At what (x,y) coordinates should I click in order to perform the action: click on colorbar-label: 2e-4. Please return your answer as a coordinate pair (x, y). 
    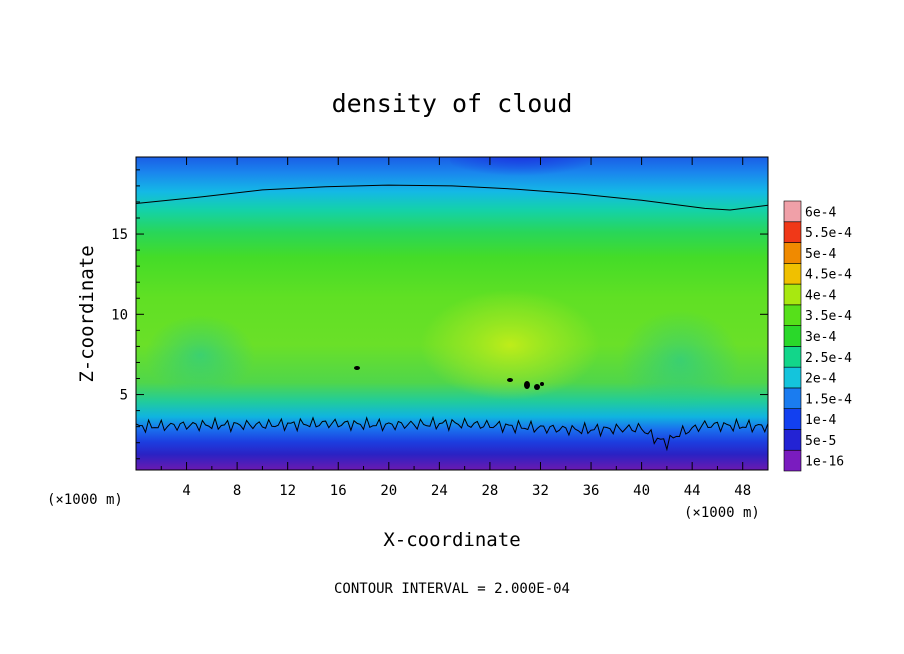
    Looking at the image, I should click on (820, 379).